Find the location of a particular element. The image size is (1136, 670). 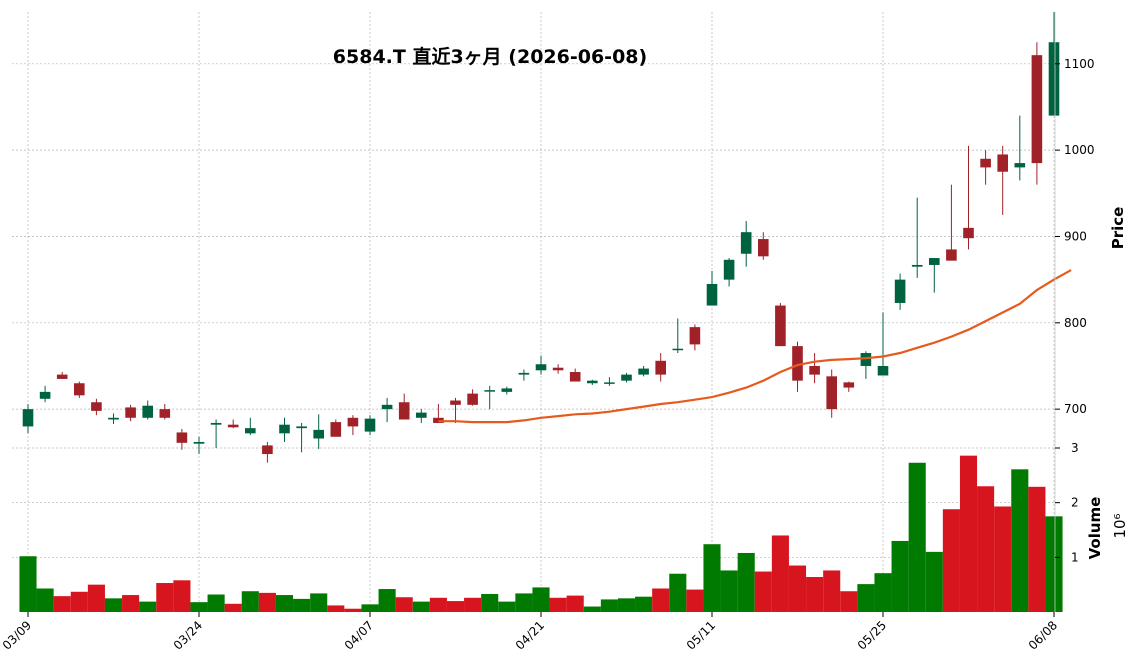

price-tick-label: 700 is located at coordinates (1075, 409).